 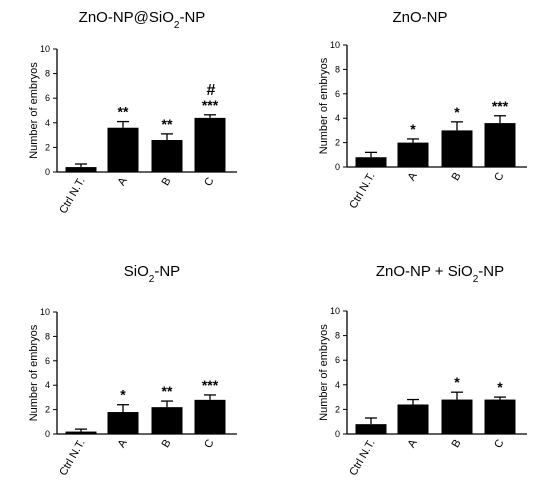 I want to click on chart-title: ZnO-NP + SiO2-NP, so click(x=440, y=274).